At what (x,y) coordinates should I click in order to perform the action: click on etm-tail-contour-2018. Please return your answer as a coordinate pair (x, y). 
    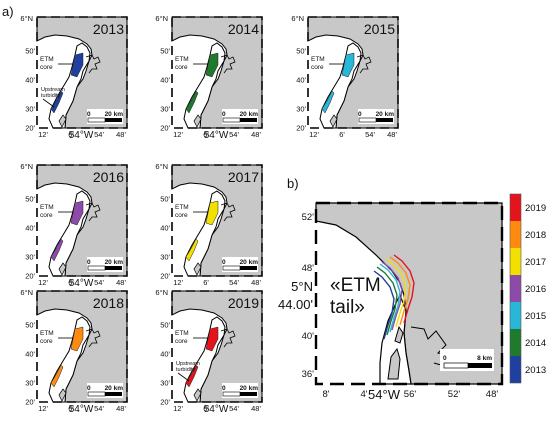
    Looking at the image, I should click on (400, 291).